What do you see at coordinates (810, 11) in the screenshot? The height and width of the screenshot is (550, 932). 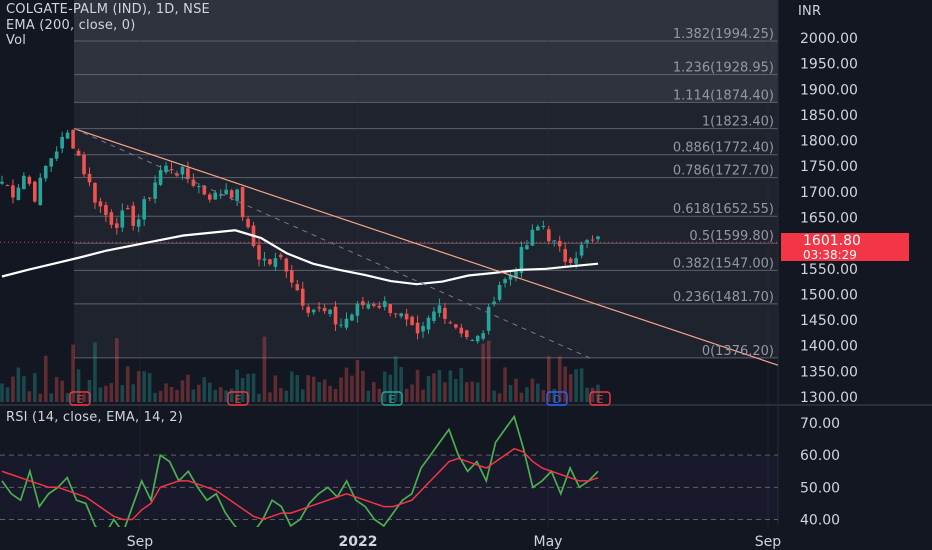 I see `currency-label: INR` at bounding box center [810, 11].